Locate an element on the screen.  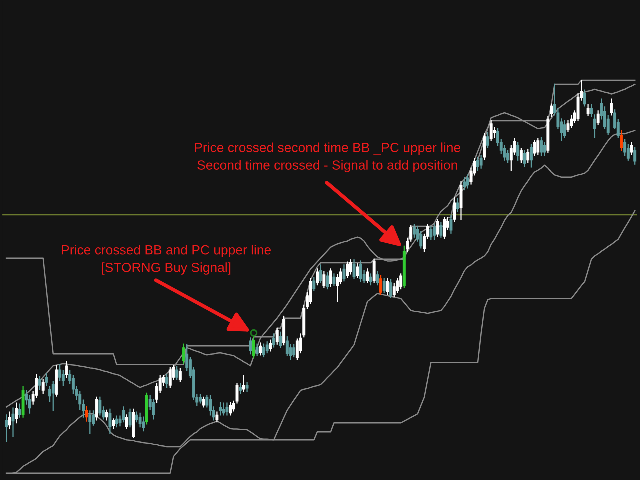
annotation: Price crossed second time BB _PC upper line Second time crossed - Signal to add position is located at coordinates (328, 157).